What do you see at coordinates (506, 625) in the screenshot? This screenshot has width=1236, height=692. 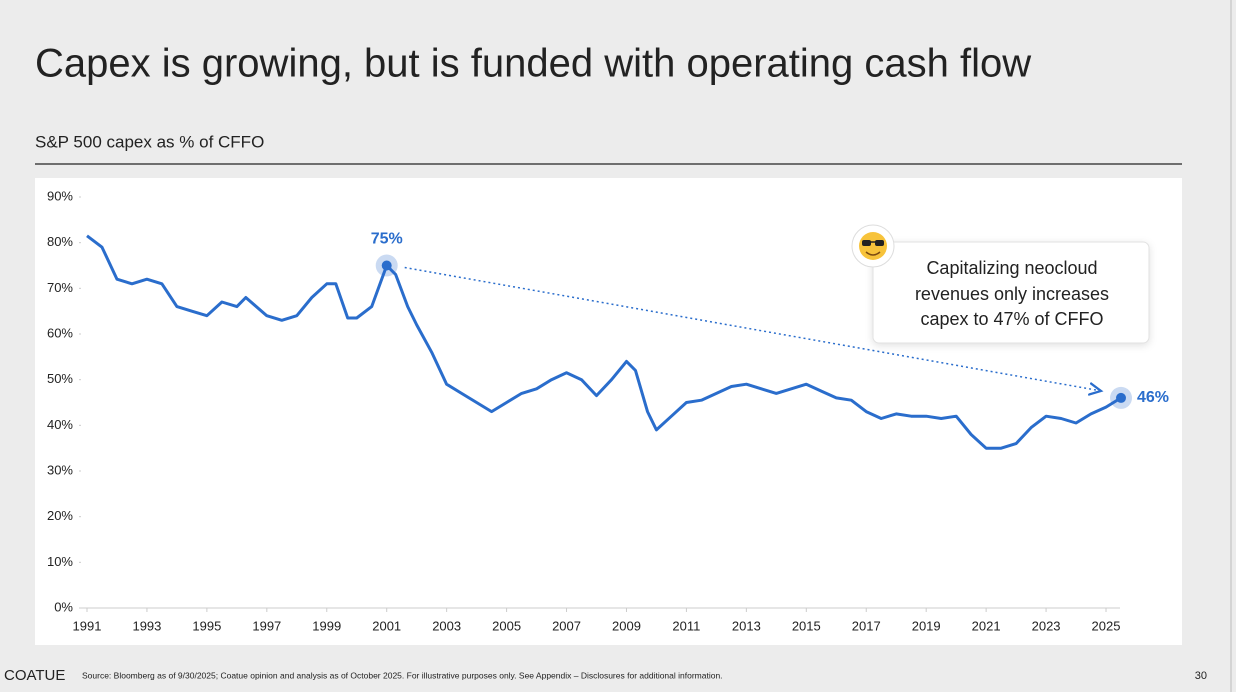 I see `x-tick-label: 2005` at bounding box center [506, 625].